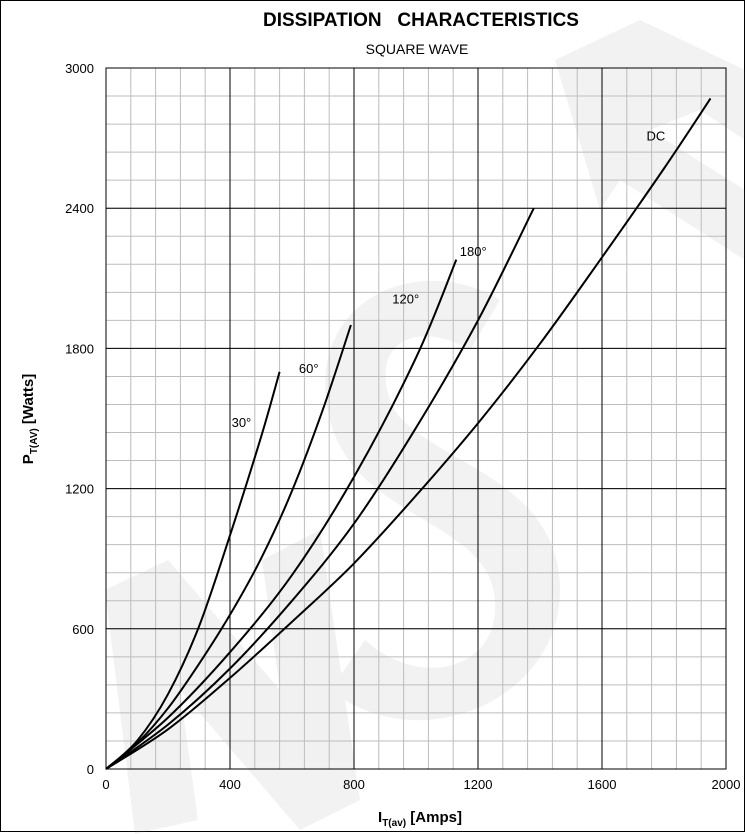  What do you see at coordinates (354, 784) in the screenshot?
I see `x-tick-label: 800` at bounding box center [354, 784].